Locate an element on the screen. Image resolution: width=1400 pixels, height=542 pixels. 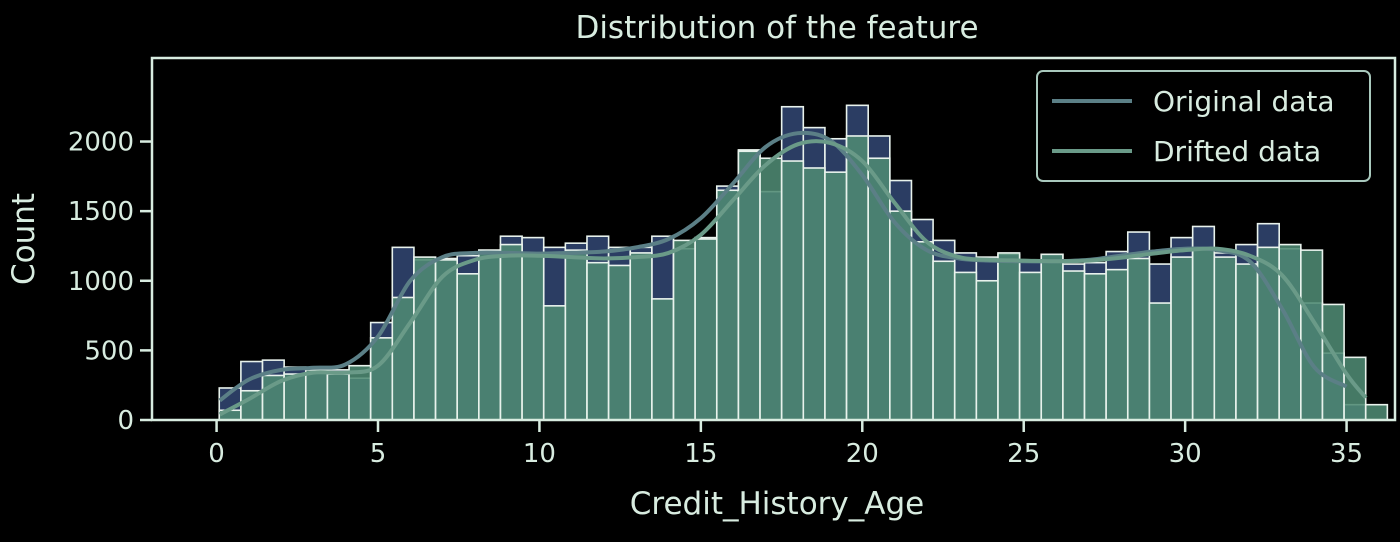
x-tick-label: 5 is located at coordinates (378, 454).